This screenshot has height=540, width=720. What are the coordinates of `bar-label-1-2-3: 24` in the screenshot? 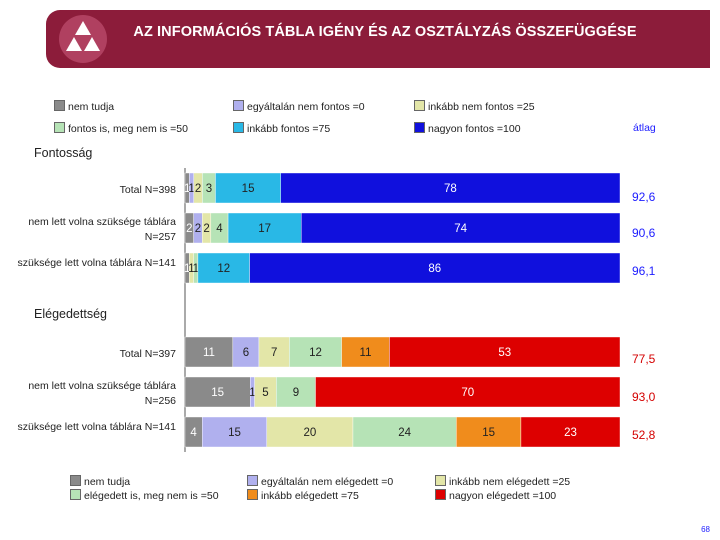 It's located at (404, 433).